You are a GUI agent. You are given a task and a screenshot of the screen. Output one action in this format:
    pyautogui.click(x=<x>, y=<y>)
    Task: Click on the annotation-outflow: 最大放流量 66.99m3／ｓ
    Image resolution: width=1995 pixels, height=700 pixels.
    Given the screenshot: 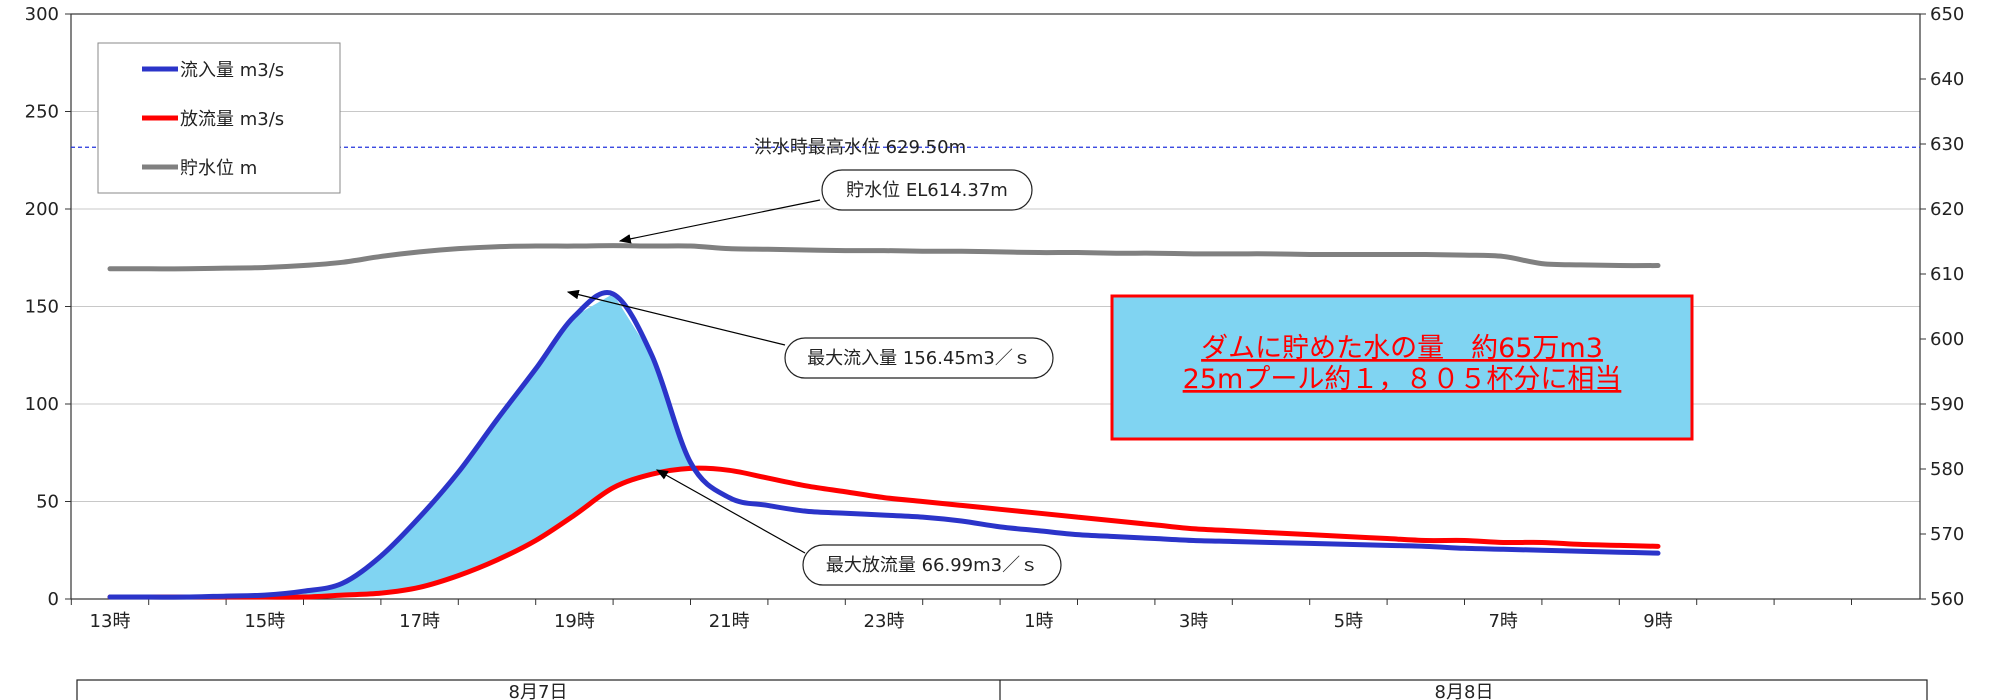 What is the action you would take?
    pyautogui.click(x=858, y=527)
    